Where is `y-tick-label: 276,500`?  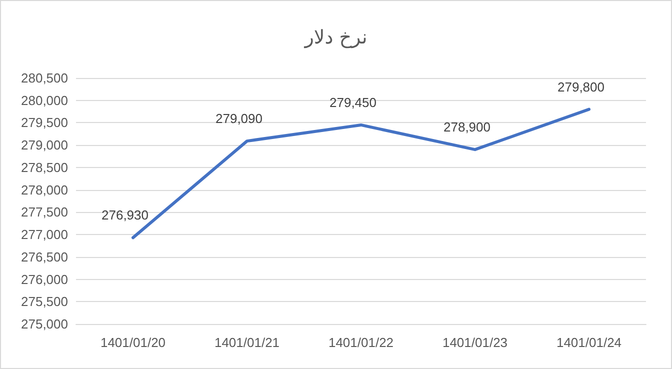
y-tick-label: 276,500 is located at coordinates (44, 256).